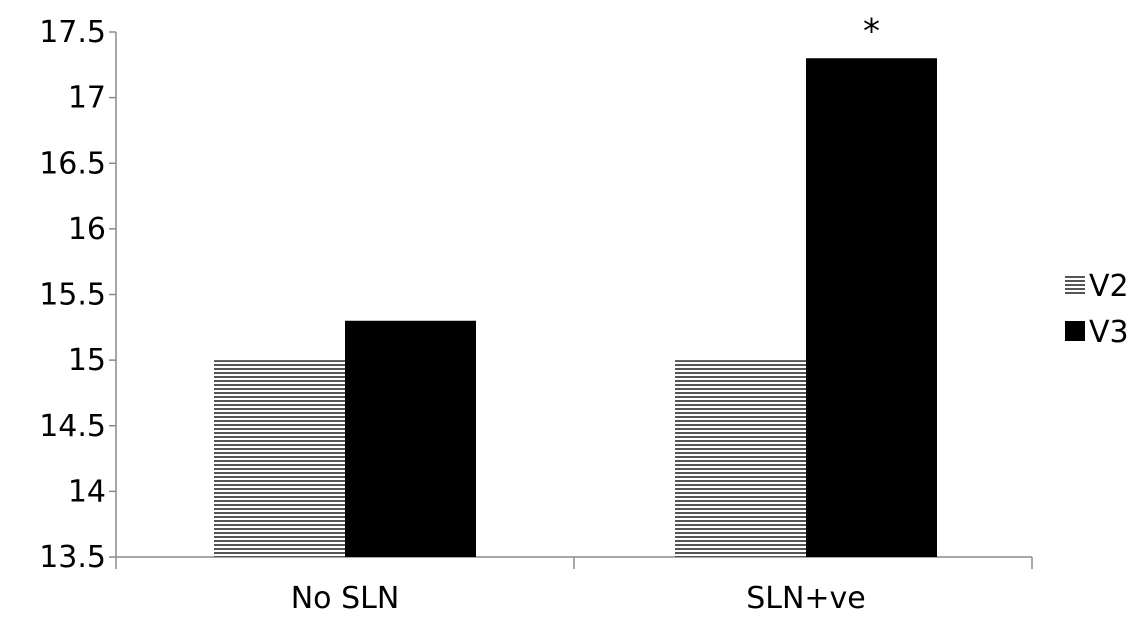 This screenshot has width=1140, height=619. I want to click on y-tick-label: 14, so click(87, 491).